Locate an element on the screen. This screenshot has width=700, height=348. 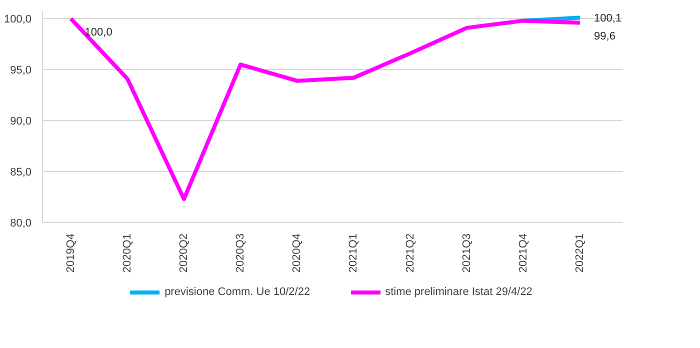
x-tick-label: 2020Q1 is located at coordinates (127, 253).